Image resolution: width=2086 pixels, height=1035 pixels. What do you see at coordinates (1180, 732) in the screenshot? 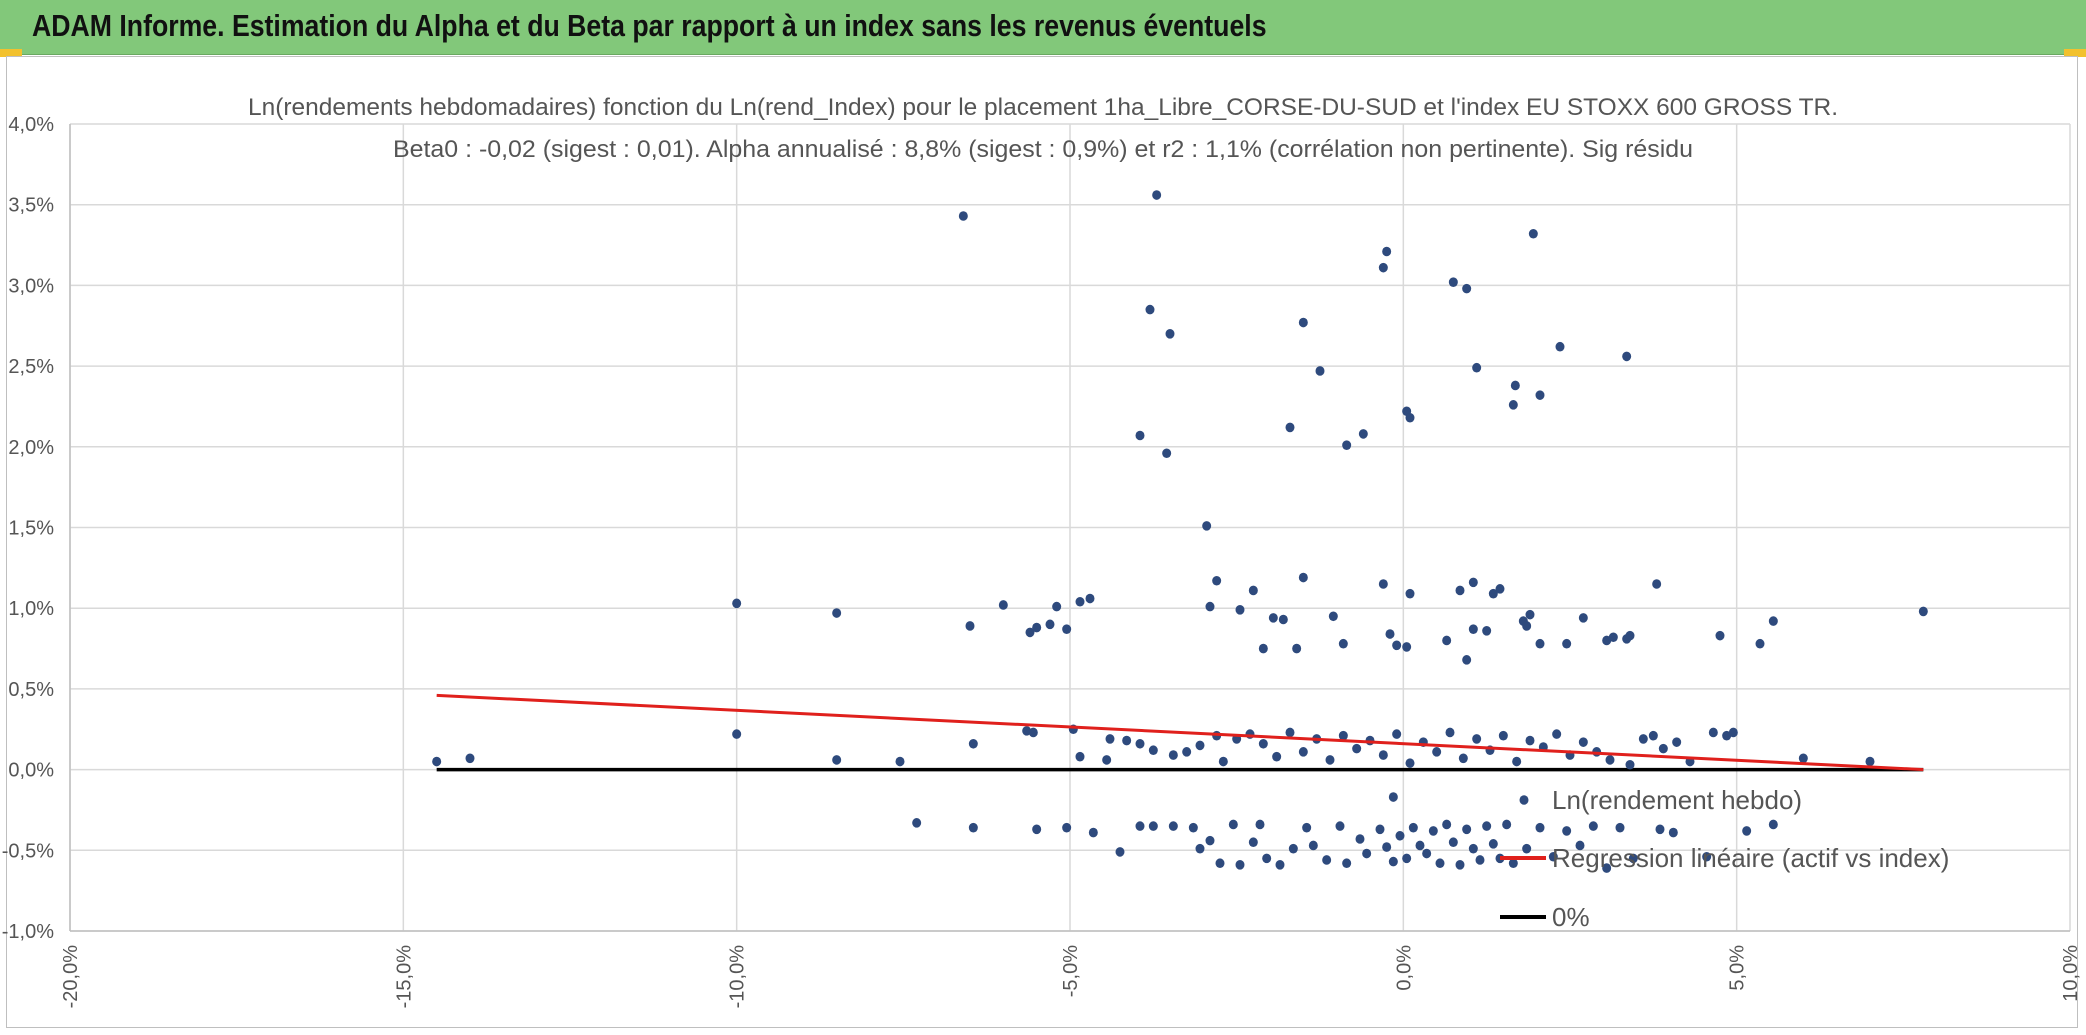
I see `regression-line` at bounding box center [1180, 732].